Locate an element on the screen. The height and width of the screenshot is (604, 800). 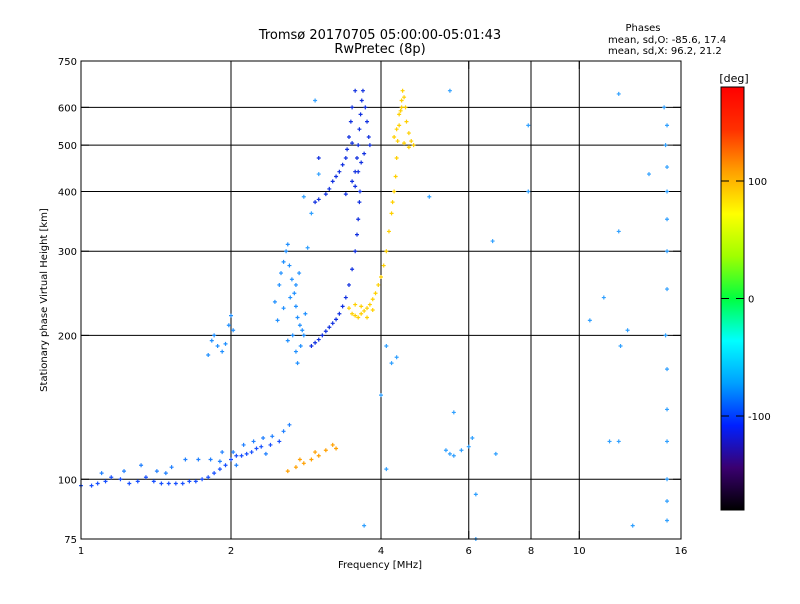
y-tick-label: 100 is located at coordinates (67, 480).